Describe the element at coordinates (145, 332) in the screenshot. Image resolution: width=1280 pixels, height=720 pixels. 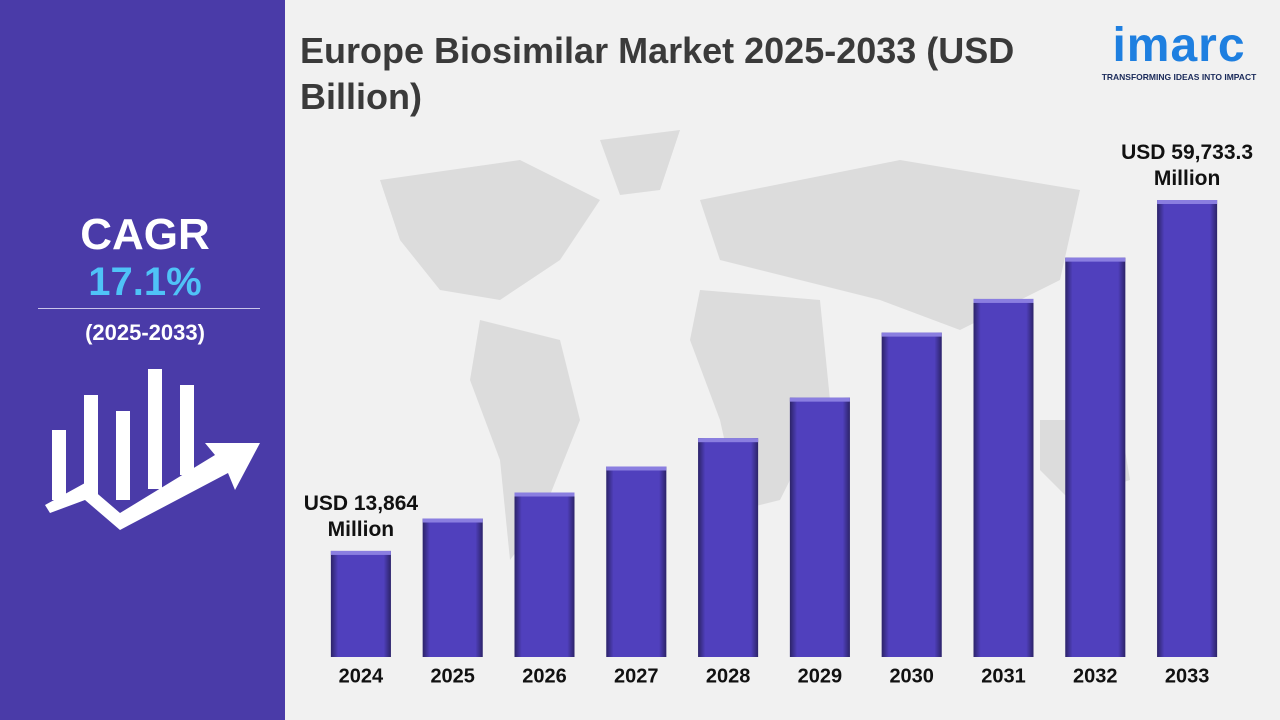
I see `cagr-period: (2025-2033)` at that location.